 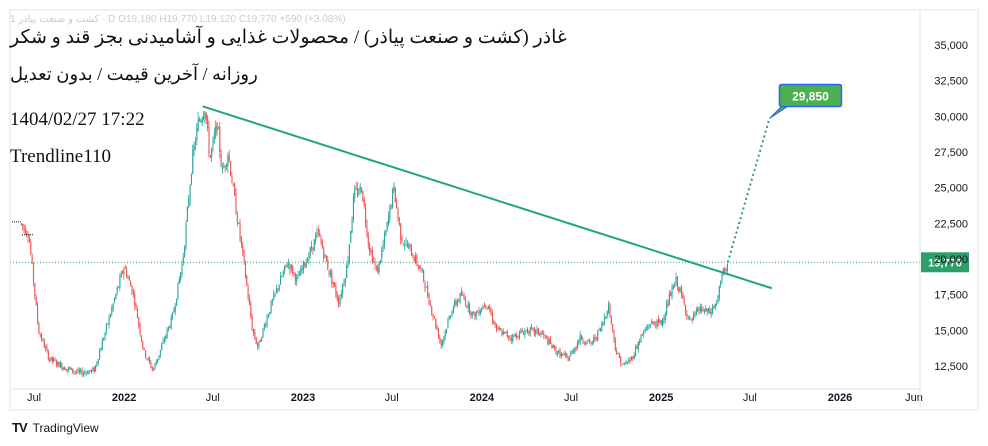 I want to click on time-tick-label: Jun, so click(x=914, y=398).